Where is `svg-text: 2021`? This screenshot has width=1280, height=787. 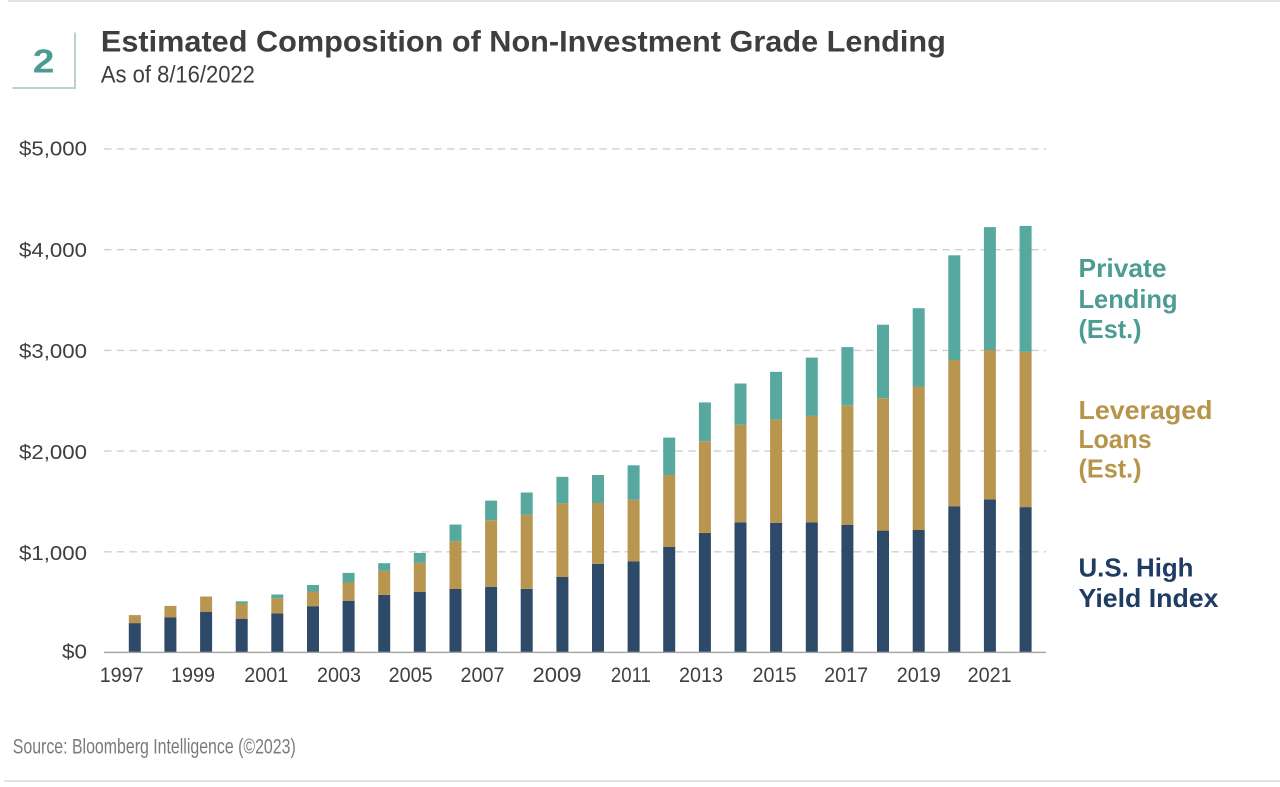
svg-text: 2021 is located at coordinates (990, 675).